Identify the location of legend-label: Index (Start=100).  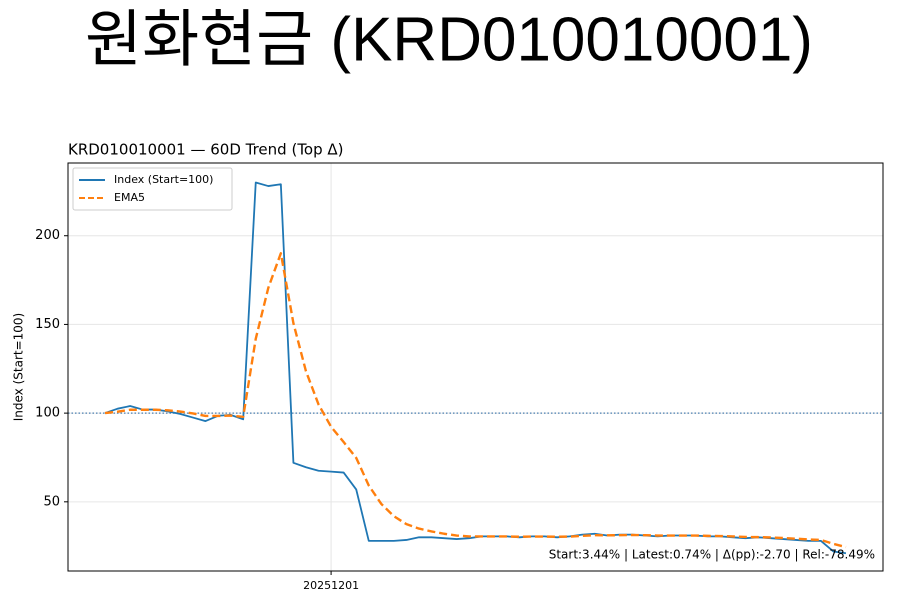
(163, 179).